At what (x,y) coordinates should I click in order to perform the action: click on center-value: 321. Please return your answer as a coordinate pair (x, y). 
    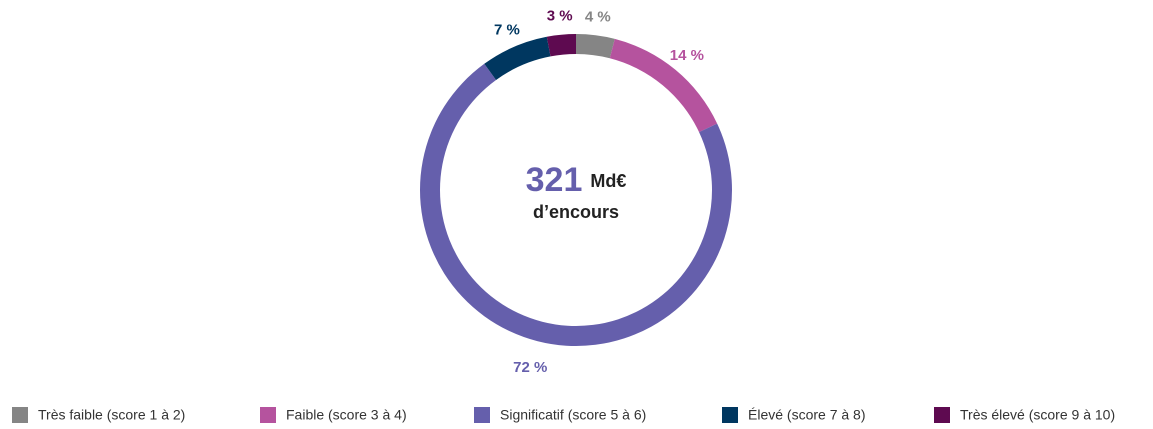
    Looking at the image, I should click on (554, 180).